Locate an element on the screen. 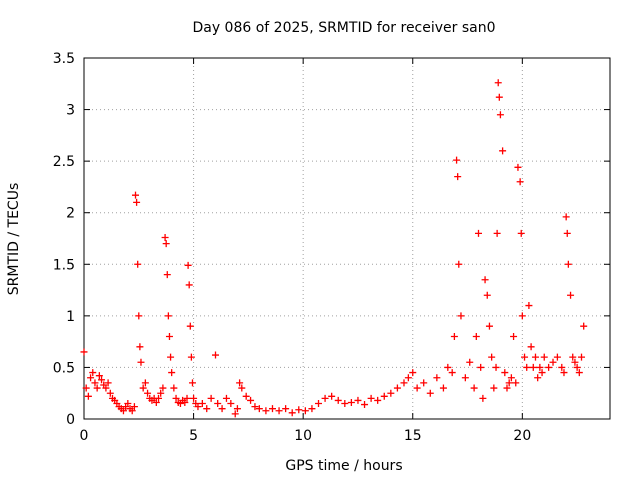 The width and height of the screenshot is (640, 480). y-tick-label: 3 is located at coordinates (70, 111).